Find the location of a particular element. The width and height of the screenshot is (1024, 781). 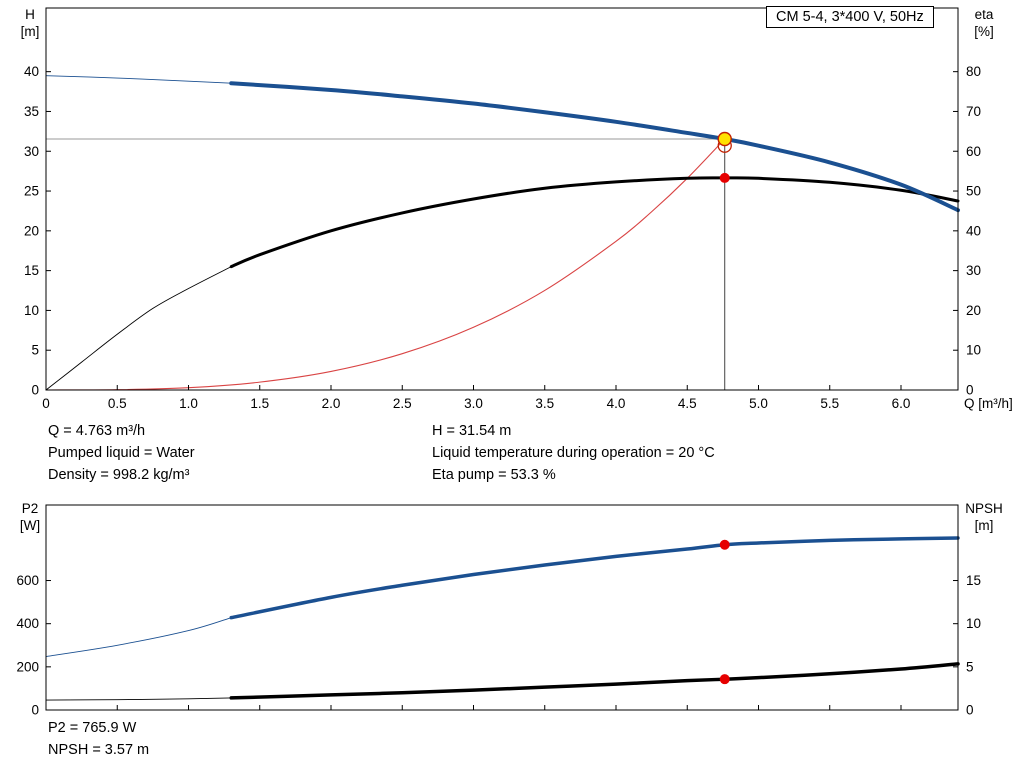

left-tick-label: 20 is located at coordinates (31, 230).